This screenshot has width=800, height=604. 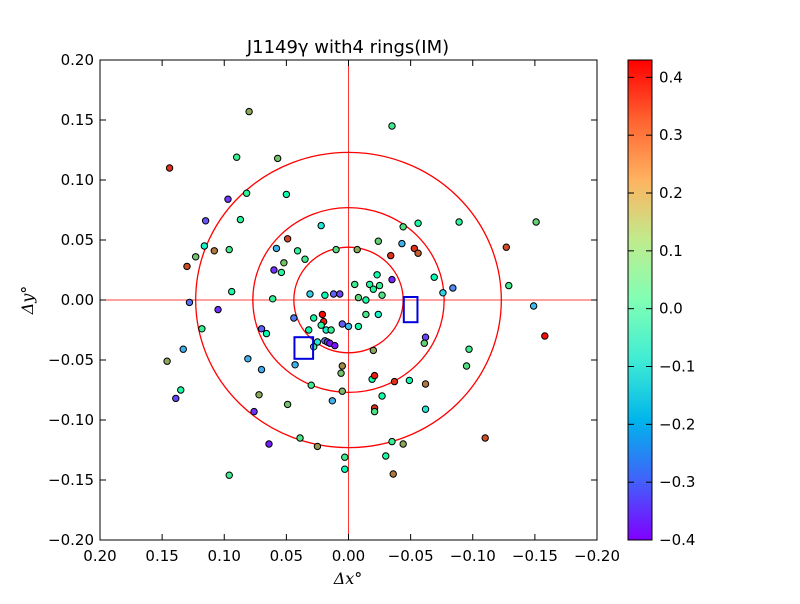 I want to click on y-tick-label: 0.20, so click(x=77, y=60).